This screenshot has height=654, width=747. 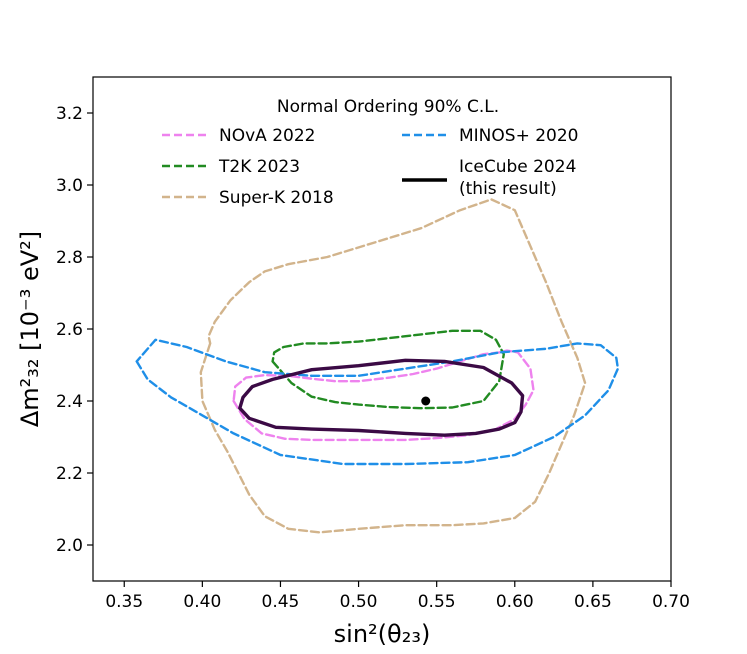 I want to click on y-tick-label: 2.0, so click(x=69, y=546).